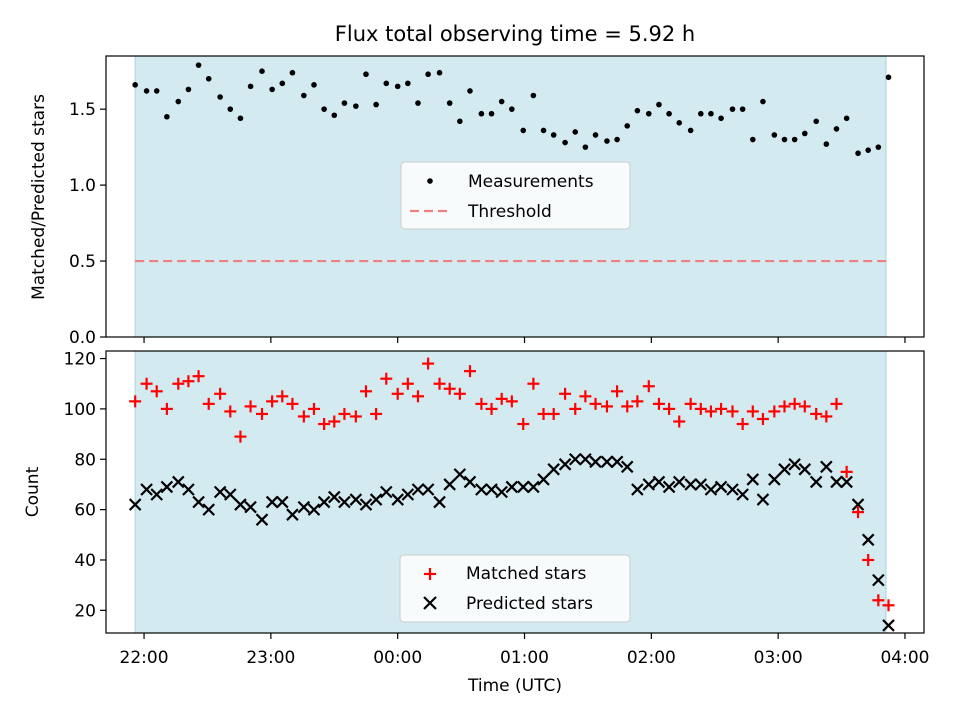  I want to click on legend-matched-marker, so click(430, 574).